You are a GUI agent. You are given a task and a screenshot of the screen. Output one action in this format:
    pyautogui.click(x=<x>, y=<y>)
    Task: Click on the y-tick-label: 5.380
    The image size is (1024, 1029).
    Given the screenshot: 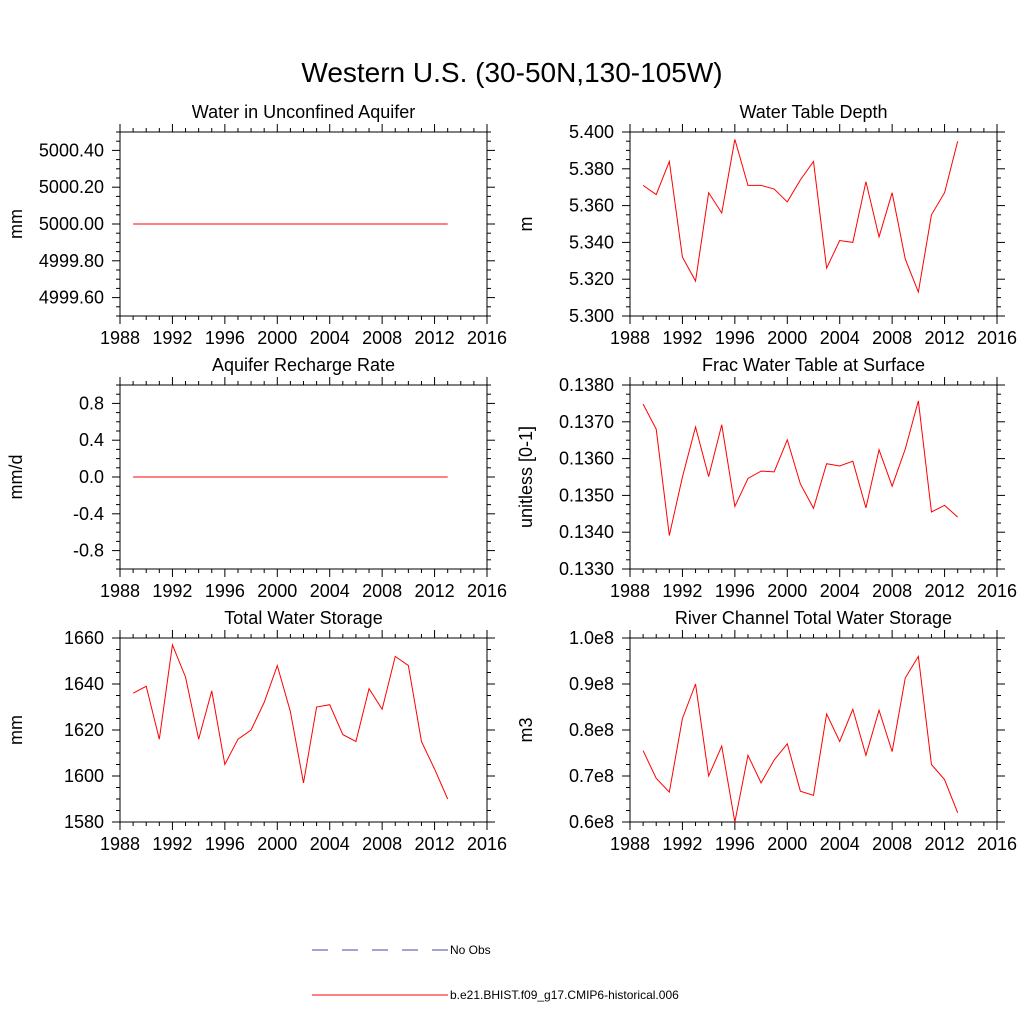 What is the action you would take?
    pyautogui.click(x=591, y=169)
    